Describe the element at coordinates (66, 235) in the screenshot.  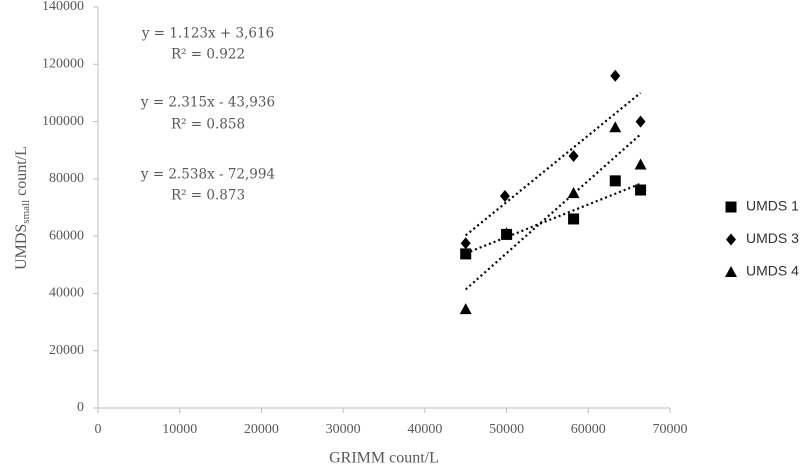
I see `y-tick-label: 60000` at that location.